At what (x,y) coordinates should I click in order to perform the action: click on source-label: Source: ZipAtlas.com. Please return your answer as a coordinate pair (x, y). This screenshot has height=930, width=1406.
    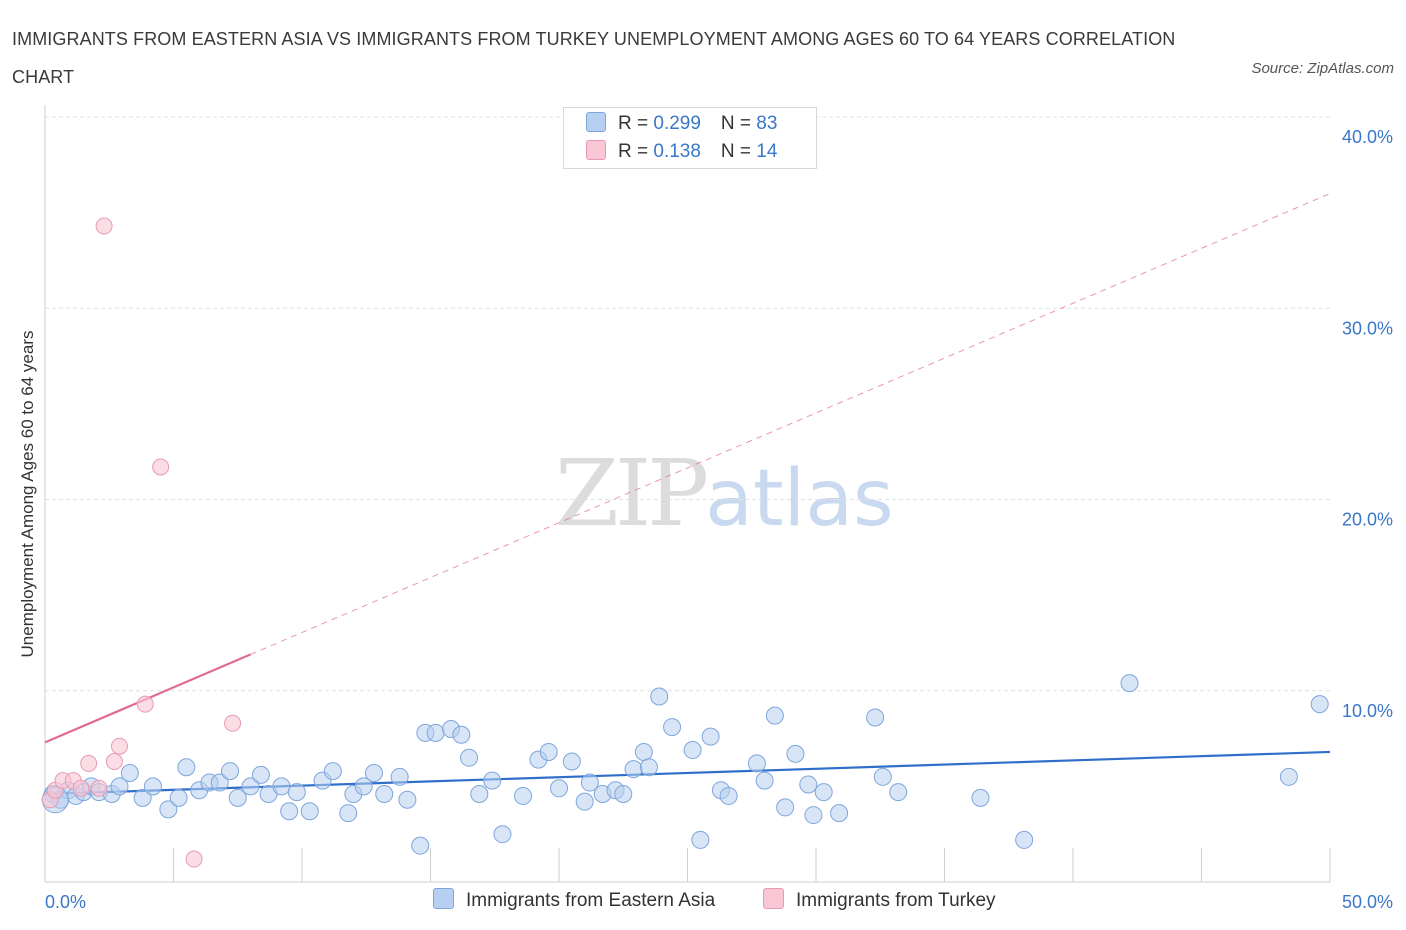
    Looking at the image, I should click on (1322, 68).